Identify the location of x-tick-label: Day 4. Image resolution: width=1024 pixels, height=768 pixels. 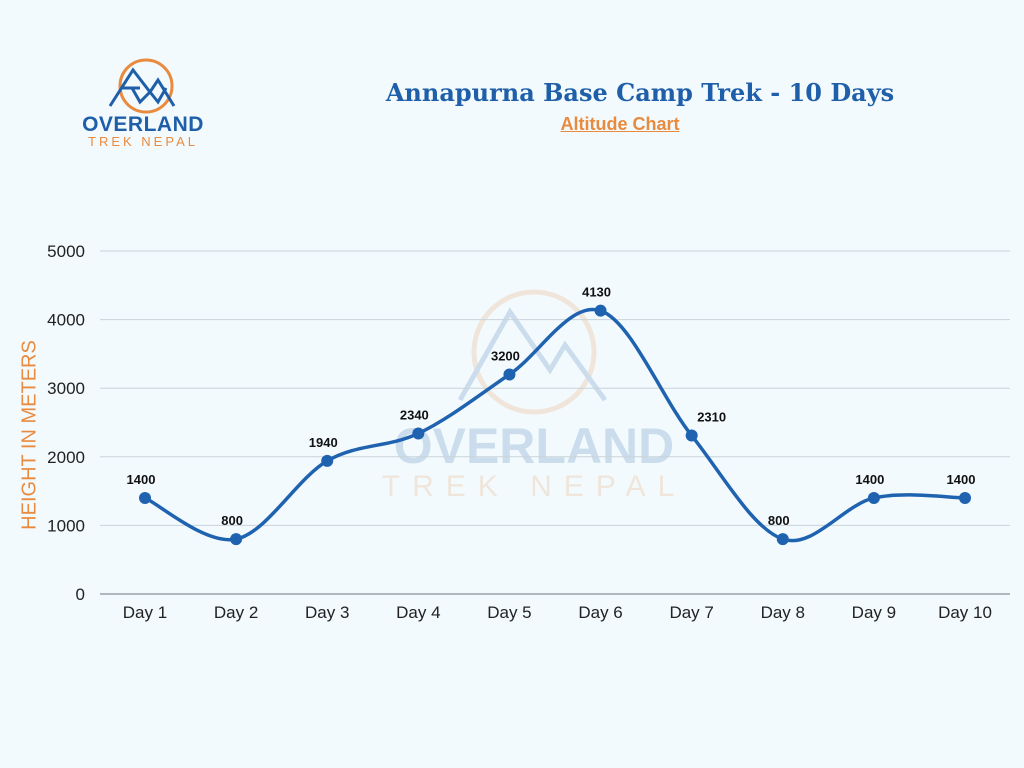
(418, 612).